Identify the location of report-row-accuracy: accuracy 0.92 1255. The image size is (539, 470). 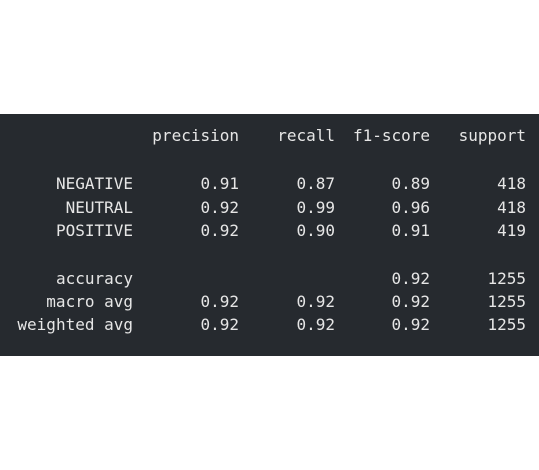
(269, 279).